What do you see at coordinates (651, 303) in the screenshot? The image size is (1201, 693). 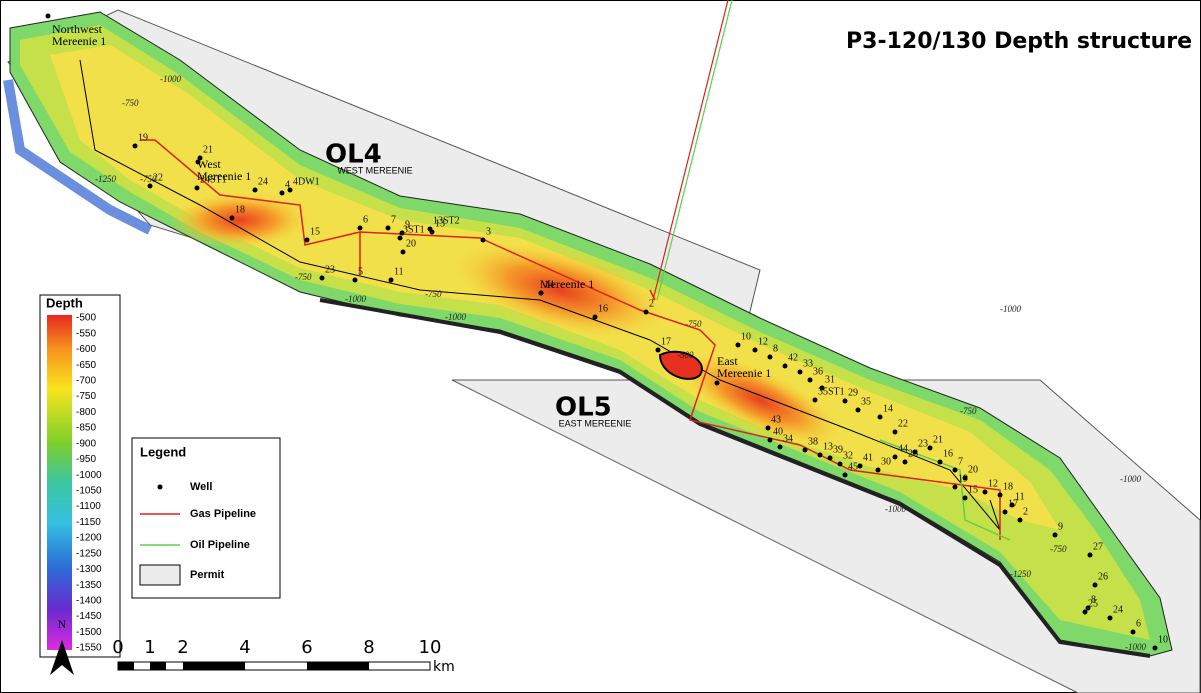 I see `well-label: 2` at bounding box center [651, 303].